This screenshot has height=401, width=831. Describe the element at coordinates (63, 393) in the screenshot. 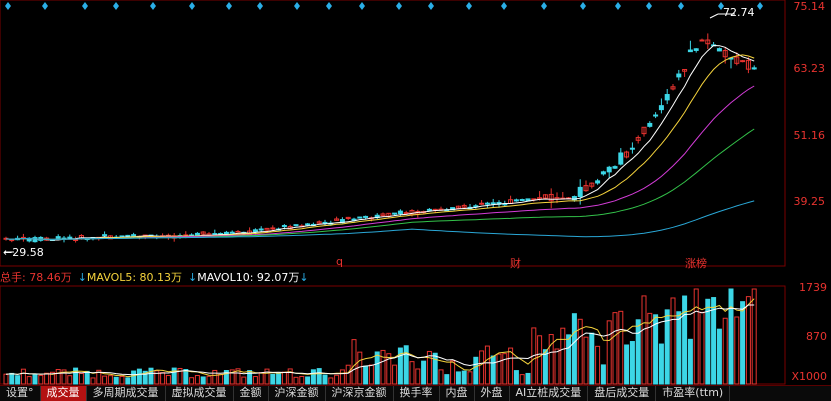

I see `tab-1: 成交量` at that location.